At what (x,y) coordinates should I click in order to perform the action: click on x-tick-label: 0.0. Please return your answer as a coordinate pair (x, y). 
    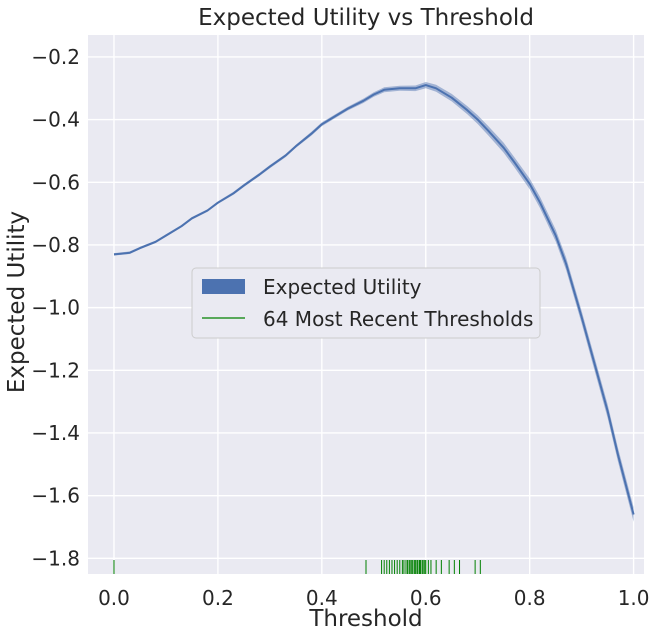
    Looking at the image, I should click on (114, 598).